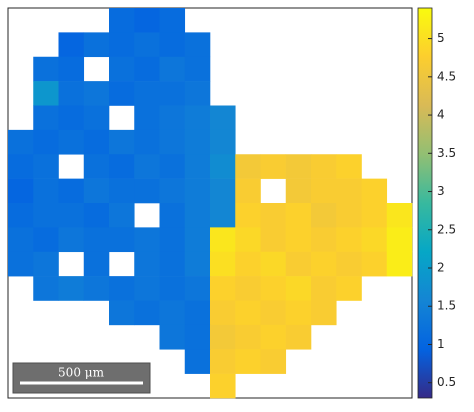  What do you see at coordinates (446, 229) in the screenshot?
I see `colorbar-tick-label: 2.5` at bounding box center [446, 229].